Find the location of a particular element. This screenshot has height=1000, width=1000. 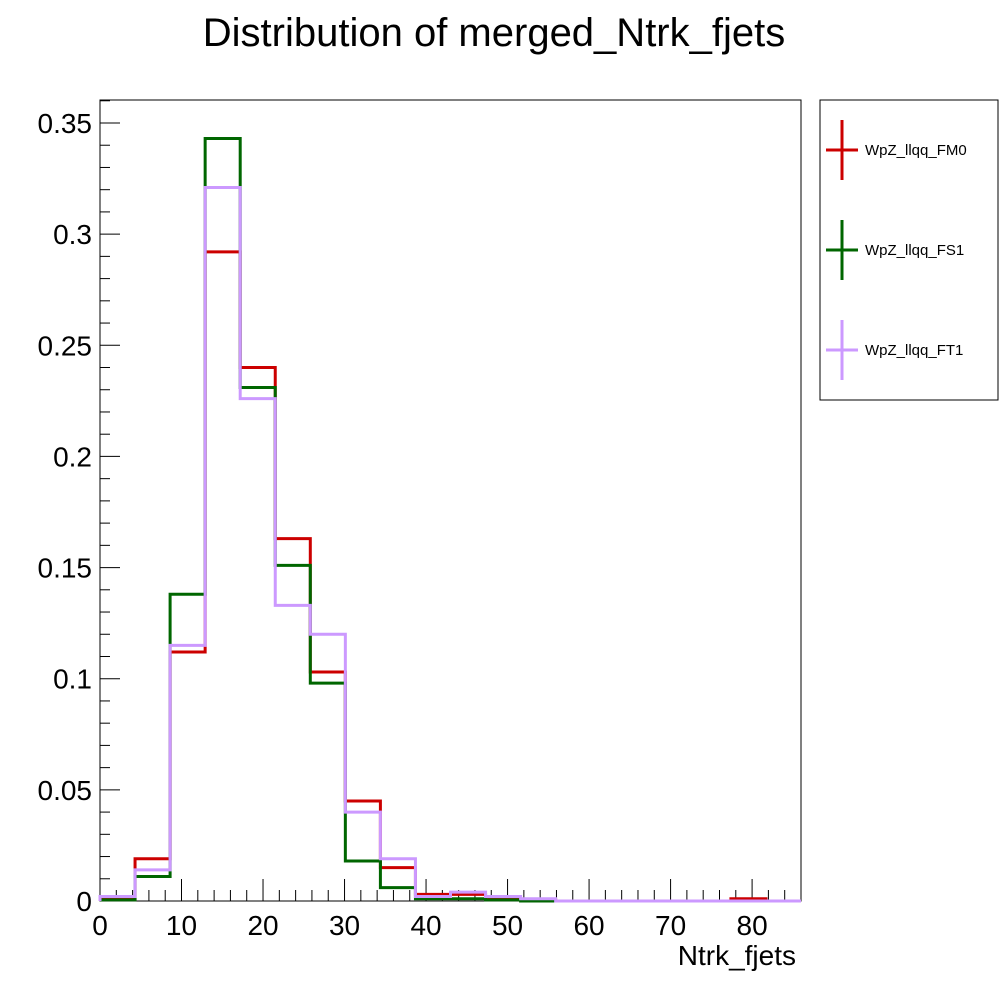

y-tick-label: 0.05 is located at coordinates (65, 790).